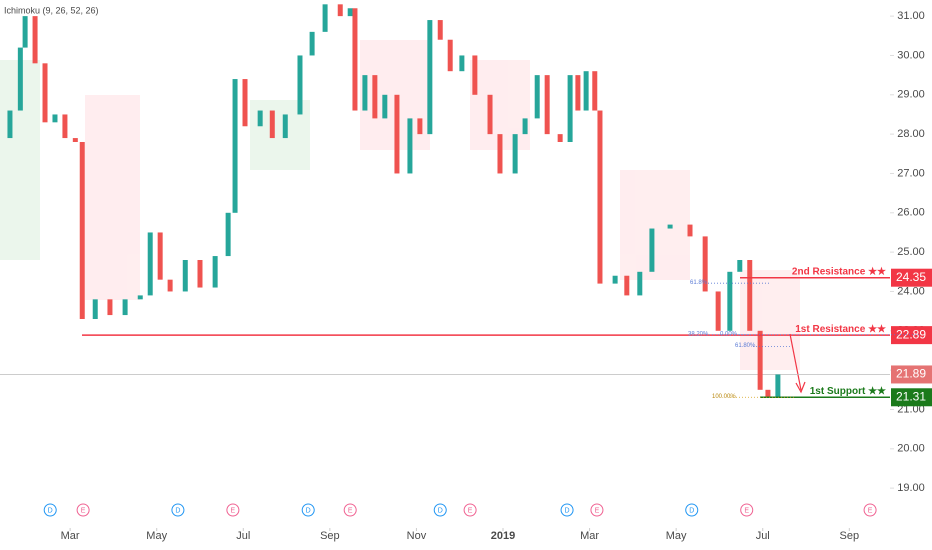 The width and height of the screenshot is (932, 550). What do you see at coordinates (848, 391) in the screenshot?
I see `level-name: 1st Support ★★` at bounding box center [848, 391].